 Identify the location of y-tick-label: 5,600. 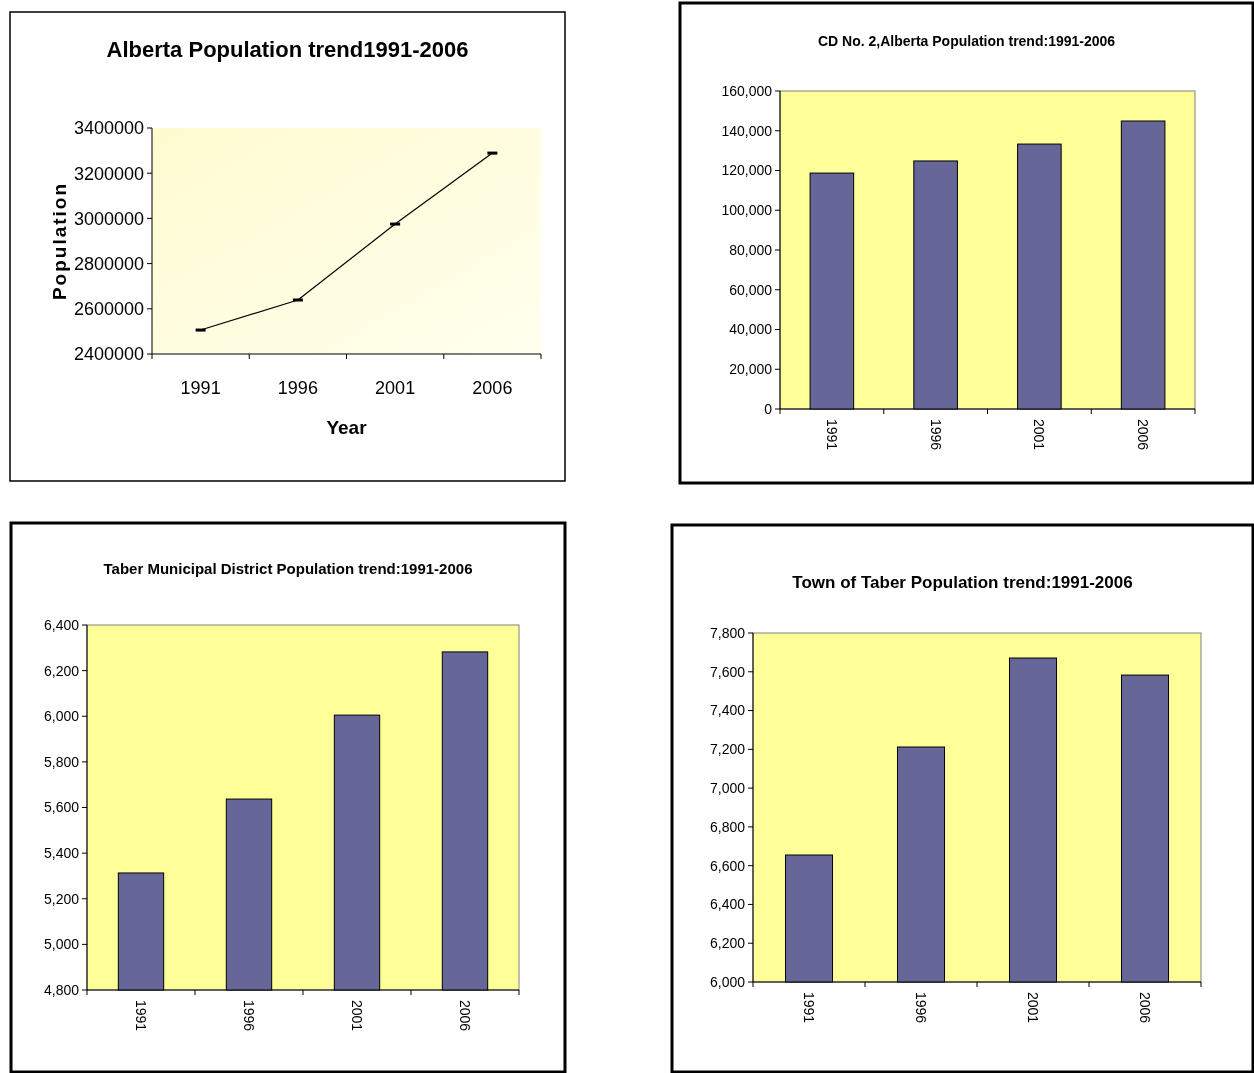
(61, 807).